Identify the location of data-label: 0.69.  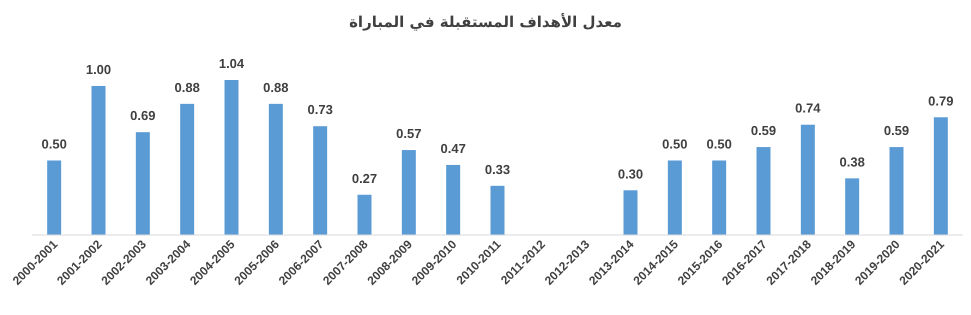
(143, 116).